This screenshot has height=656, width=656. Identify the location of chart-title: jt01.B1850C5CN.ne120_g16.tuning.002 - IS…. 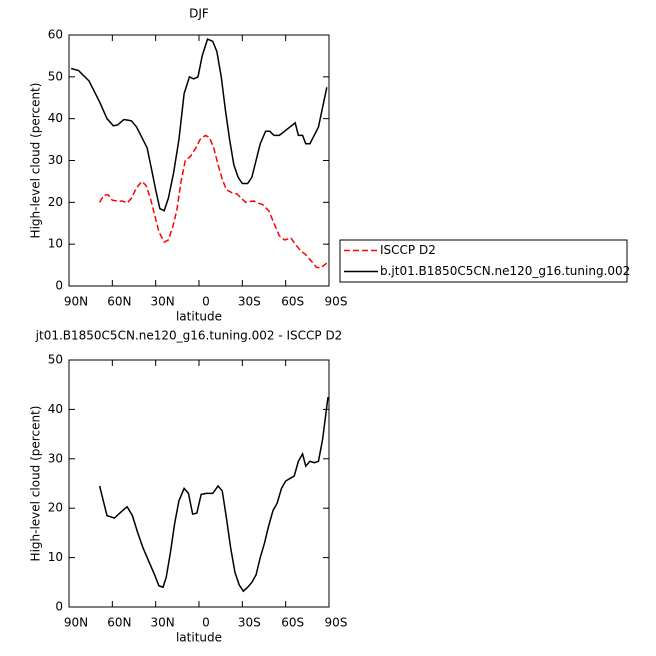
(189, 336).